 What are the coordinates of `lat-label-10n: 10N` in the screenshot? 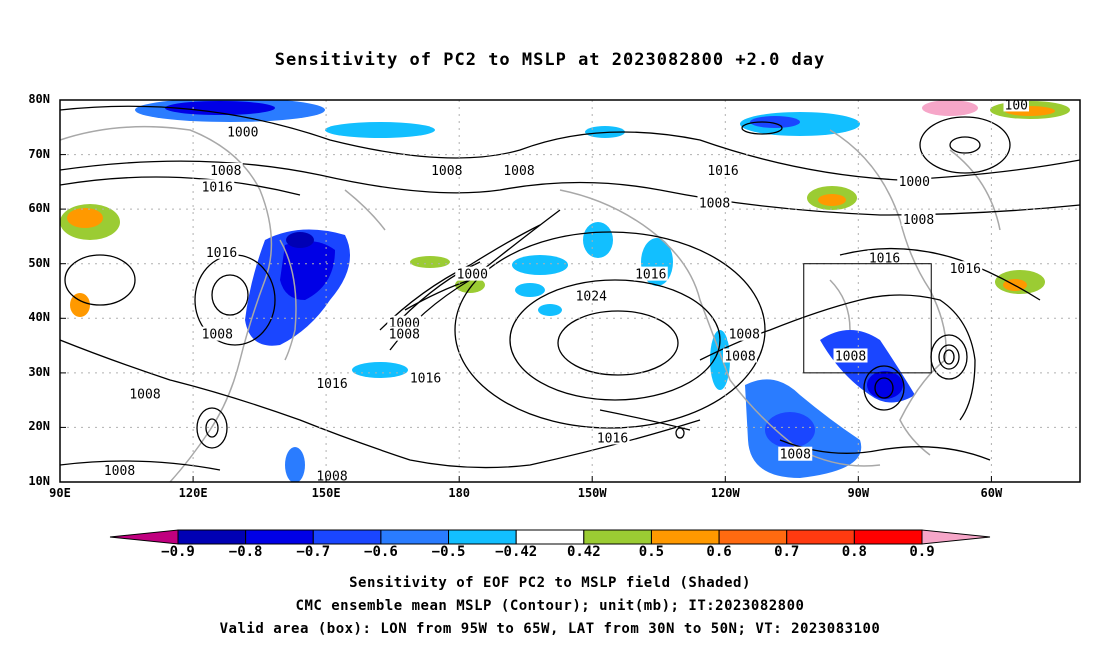 It's located at (39, 481).